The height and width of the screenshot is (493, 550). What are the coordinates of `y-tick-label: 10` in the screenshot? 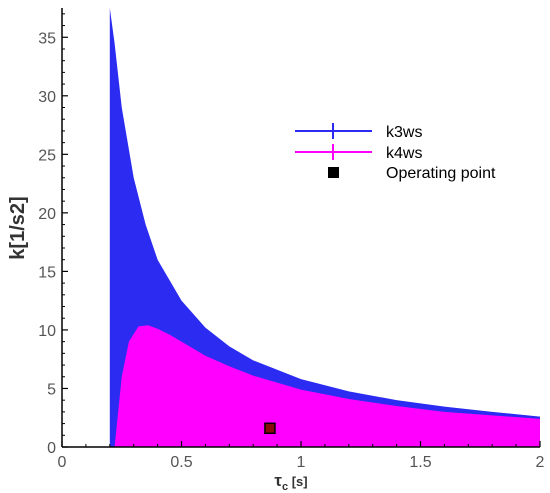 It's located at (47, 331).